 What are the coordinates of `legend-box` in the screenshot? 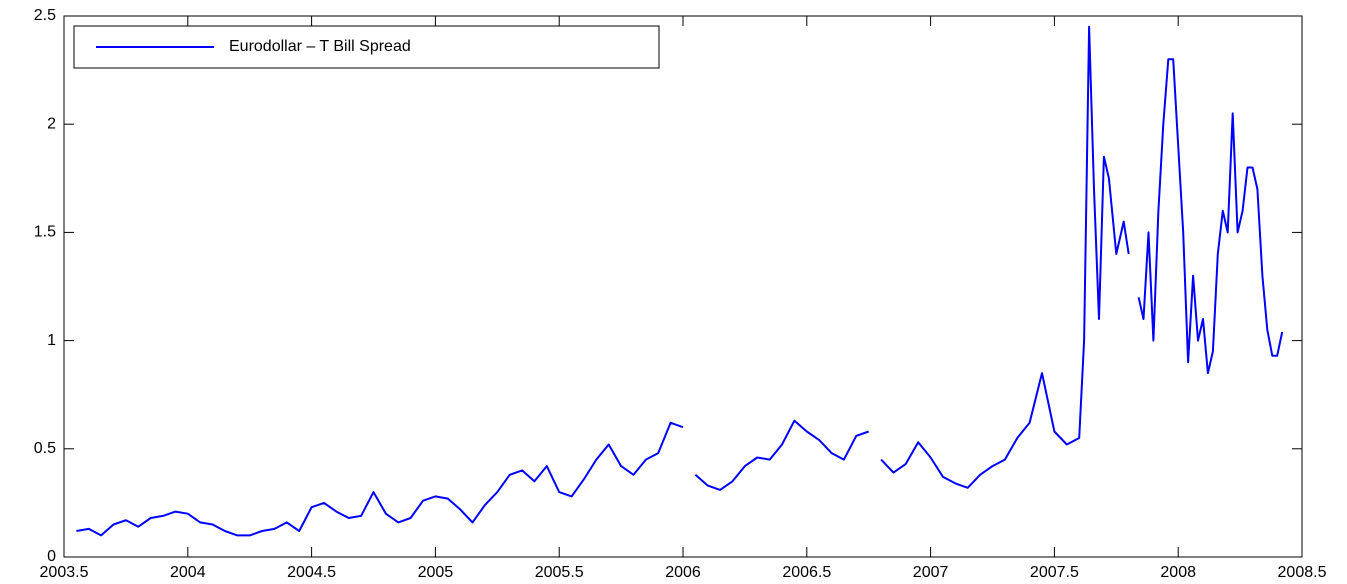 It's located at (366, 47).